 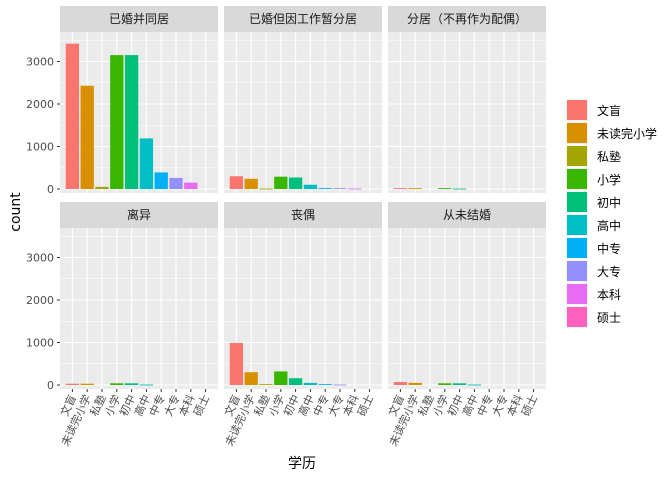 I want to click on x-axis-title: 学历, so click(x=302, y=464).